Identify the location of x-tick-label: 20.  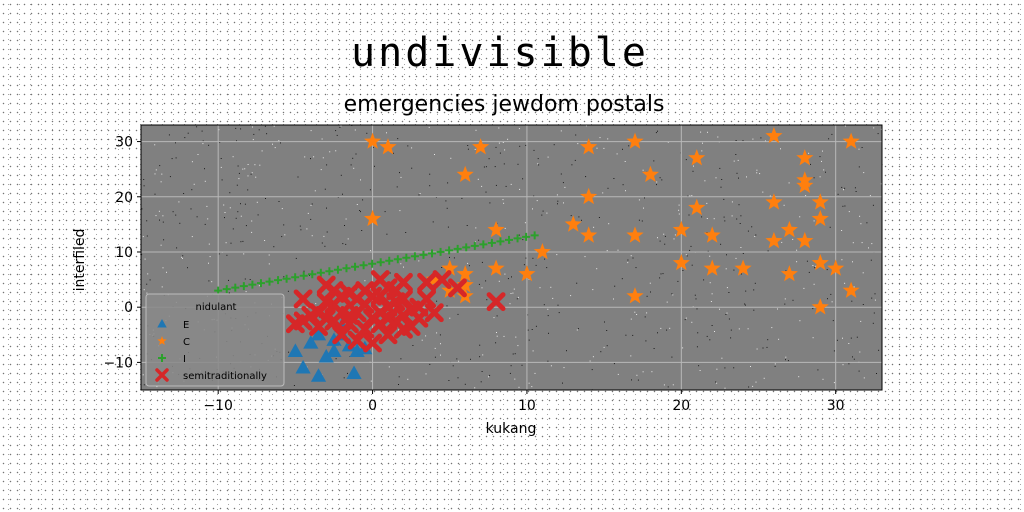
(681, 406).